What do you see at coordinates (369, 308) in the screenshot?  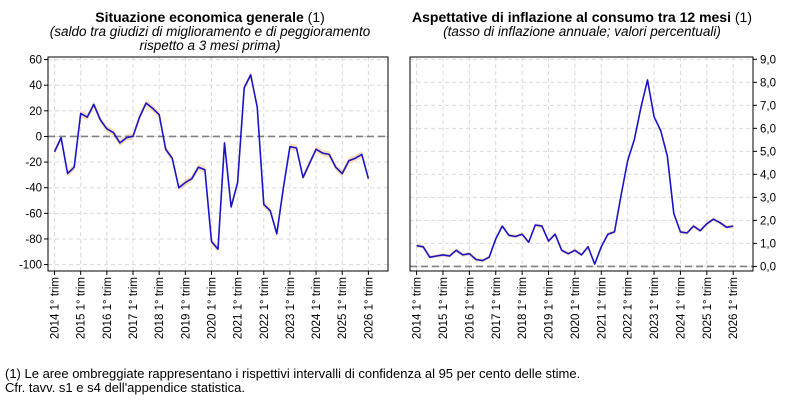 I see `left-xtick-label-12: 2026 1° trim` at bounding box center [369, 308].